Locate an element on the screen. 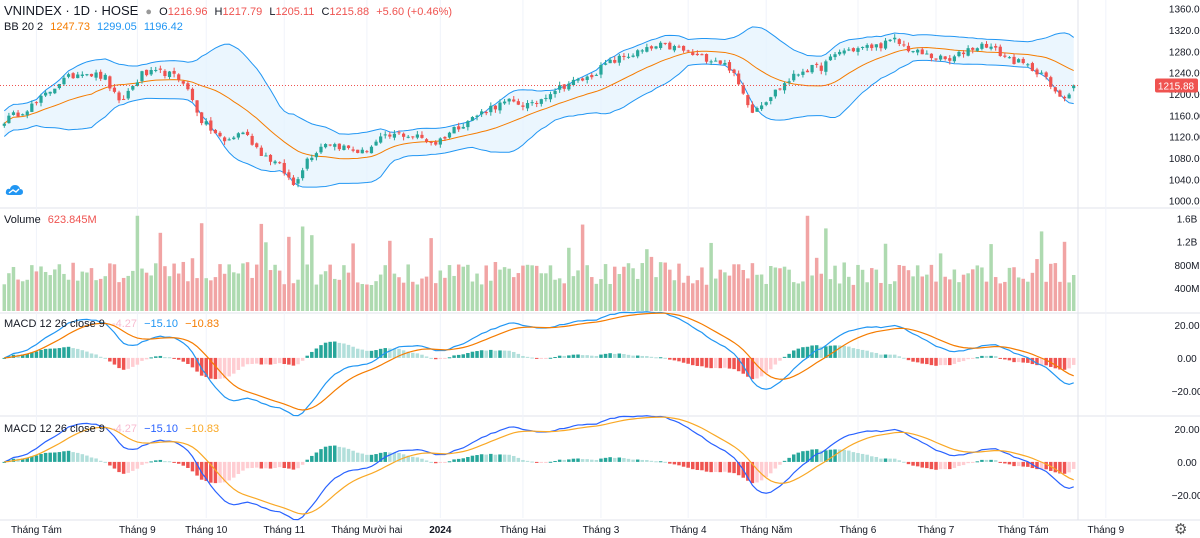 The height and width of the screenshot is (538, 1200). tradingview-cloud-icon is located at coordinates (14, 190).